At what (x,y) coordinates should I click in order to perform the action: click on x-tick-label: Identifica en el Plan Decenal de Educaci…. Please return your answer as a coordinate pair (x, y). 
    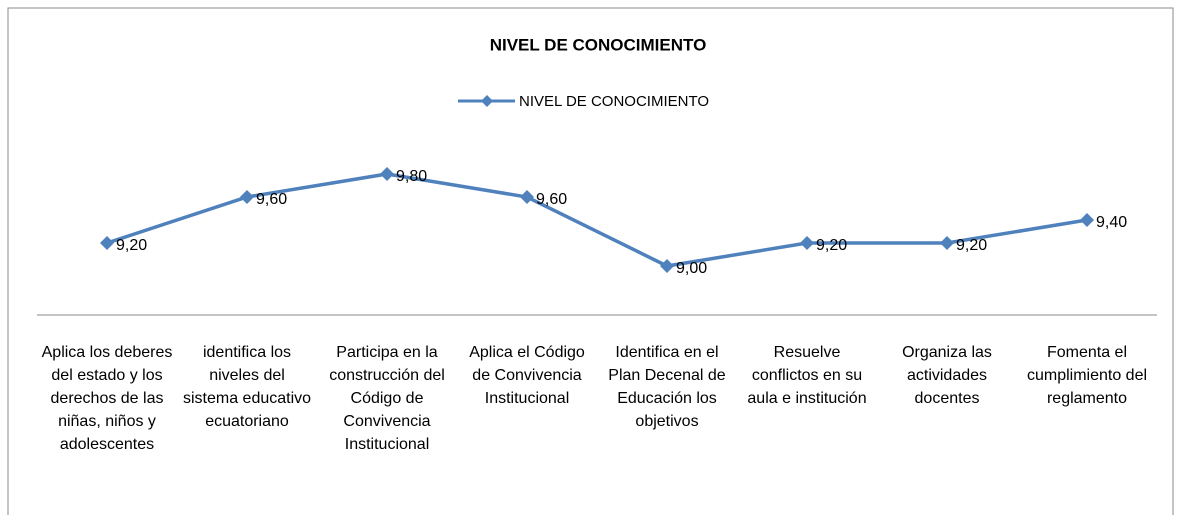
    Looking at the image, I should click on (667, 387).